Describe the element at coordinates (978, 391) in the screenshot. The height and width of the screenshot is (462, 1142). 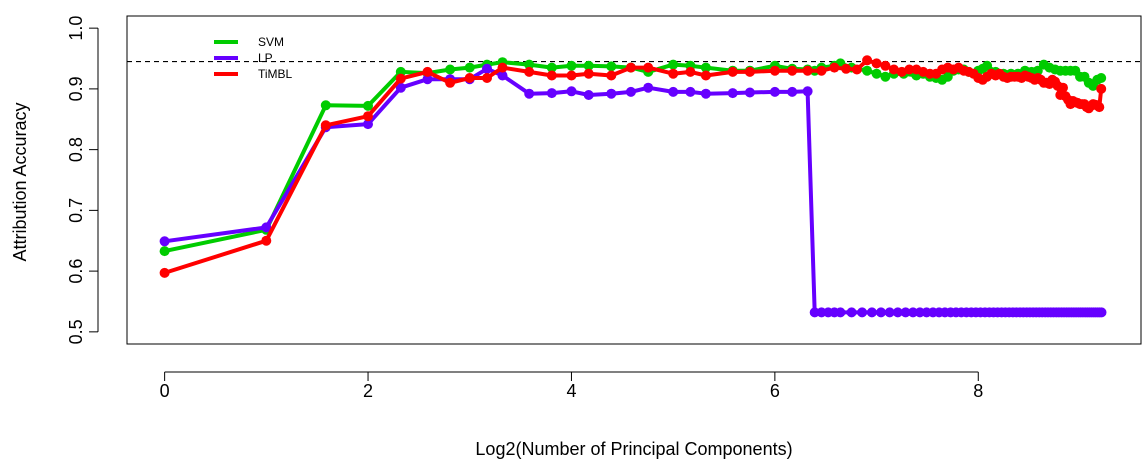
I see `x-tick-label: 8` at that location.